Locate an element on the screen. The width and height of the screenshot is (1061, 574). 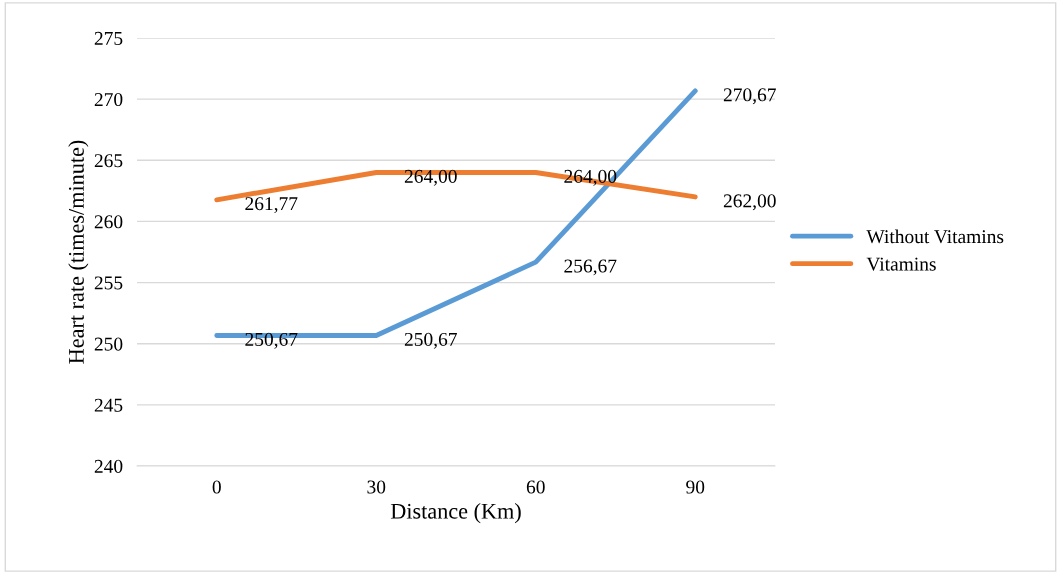
y-tick-label: 270 is located at coordinates (108, 99).